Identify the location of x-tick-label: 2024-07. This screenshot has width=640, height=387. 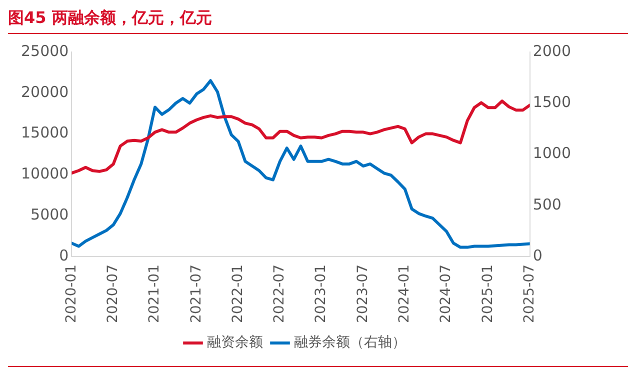
(446, 294).